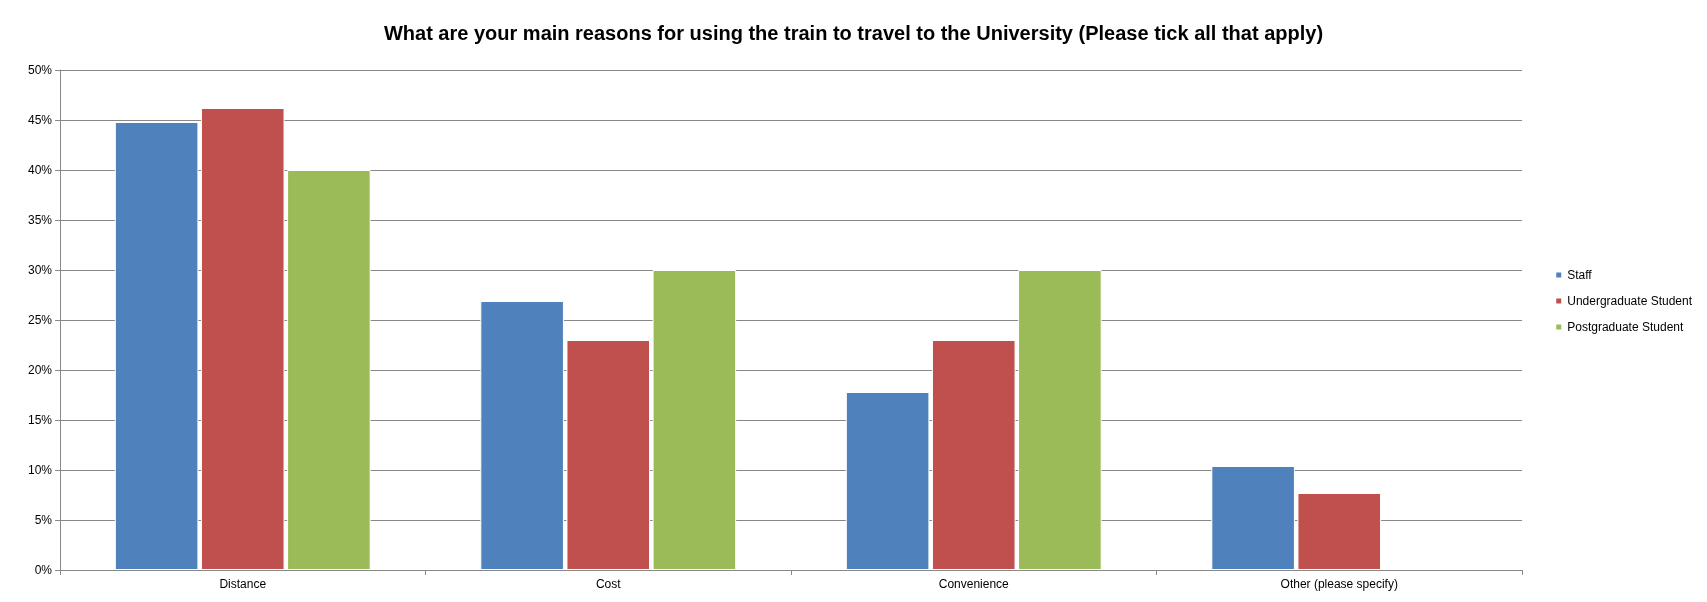 This screenshot has width=1707, height=602. What do you see at coordinates (40, 320) in the screenshot?
I see `y-tick-label: 25%` at bounding box center [40, 320].